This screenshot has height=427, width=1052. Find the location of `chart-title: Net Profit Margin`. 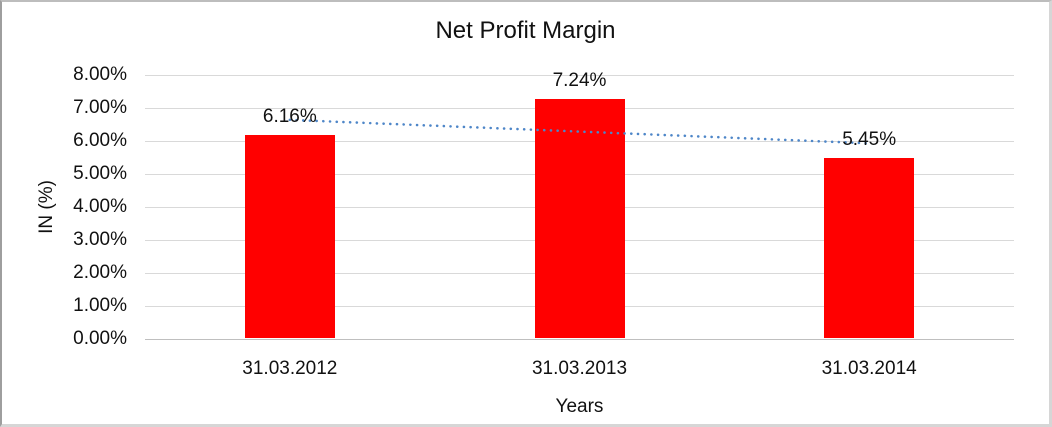

chart-title: Net Profit Margin is located at coordinates (525, 30).